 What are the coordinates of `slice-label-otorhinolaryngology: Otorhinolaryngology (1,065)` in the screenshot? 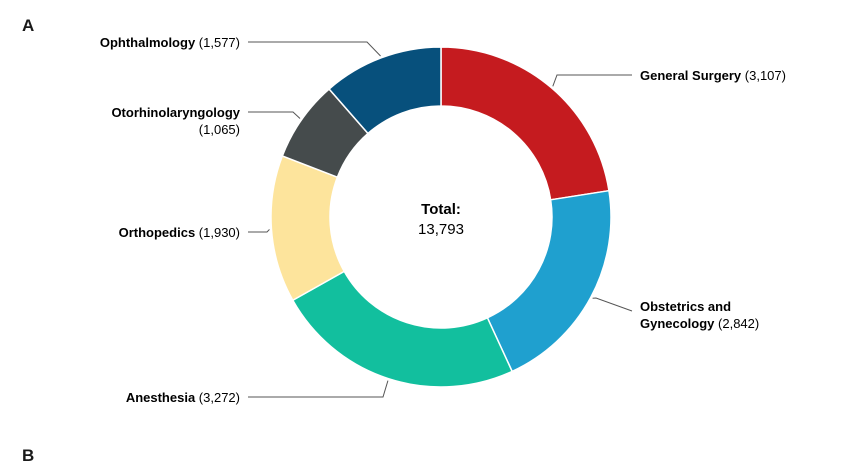 It's located at (175, 121).